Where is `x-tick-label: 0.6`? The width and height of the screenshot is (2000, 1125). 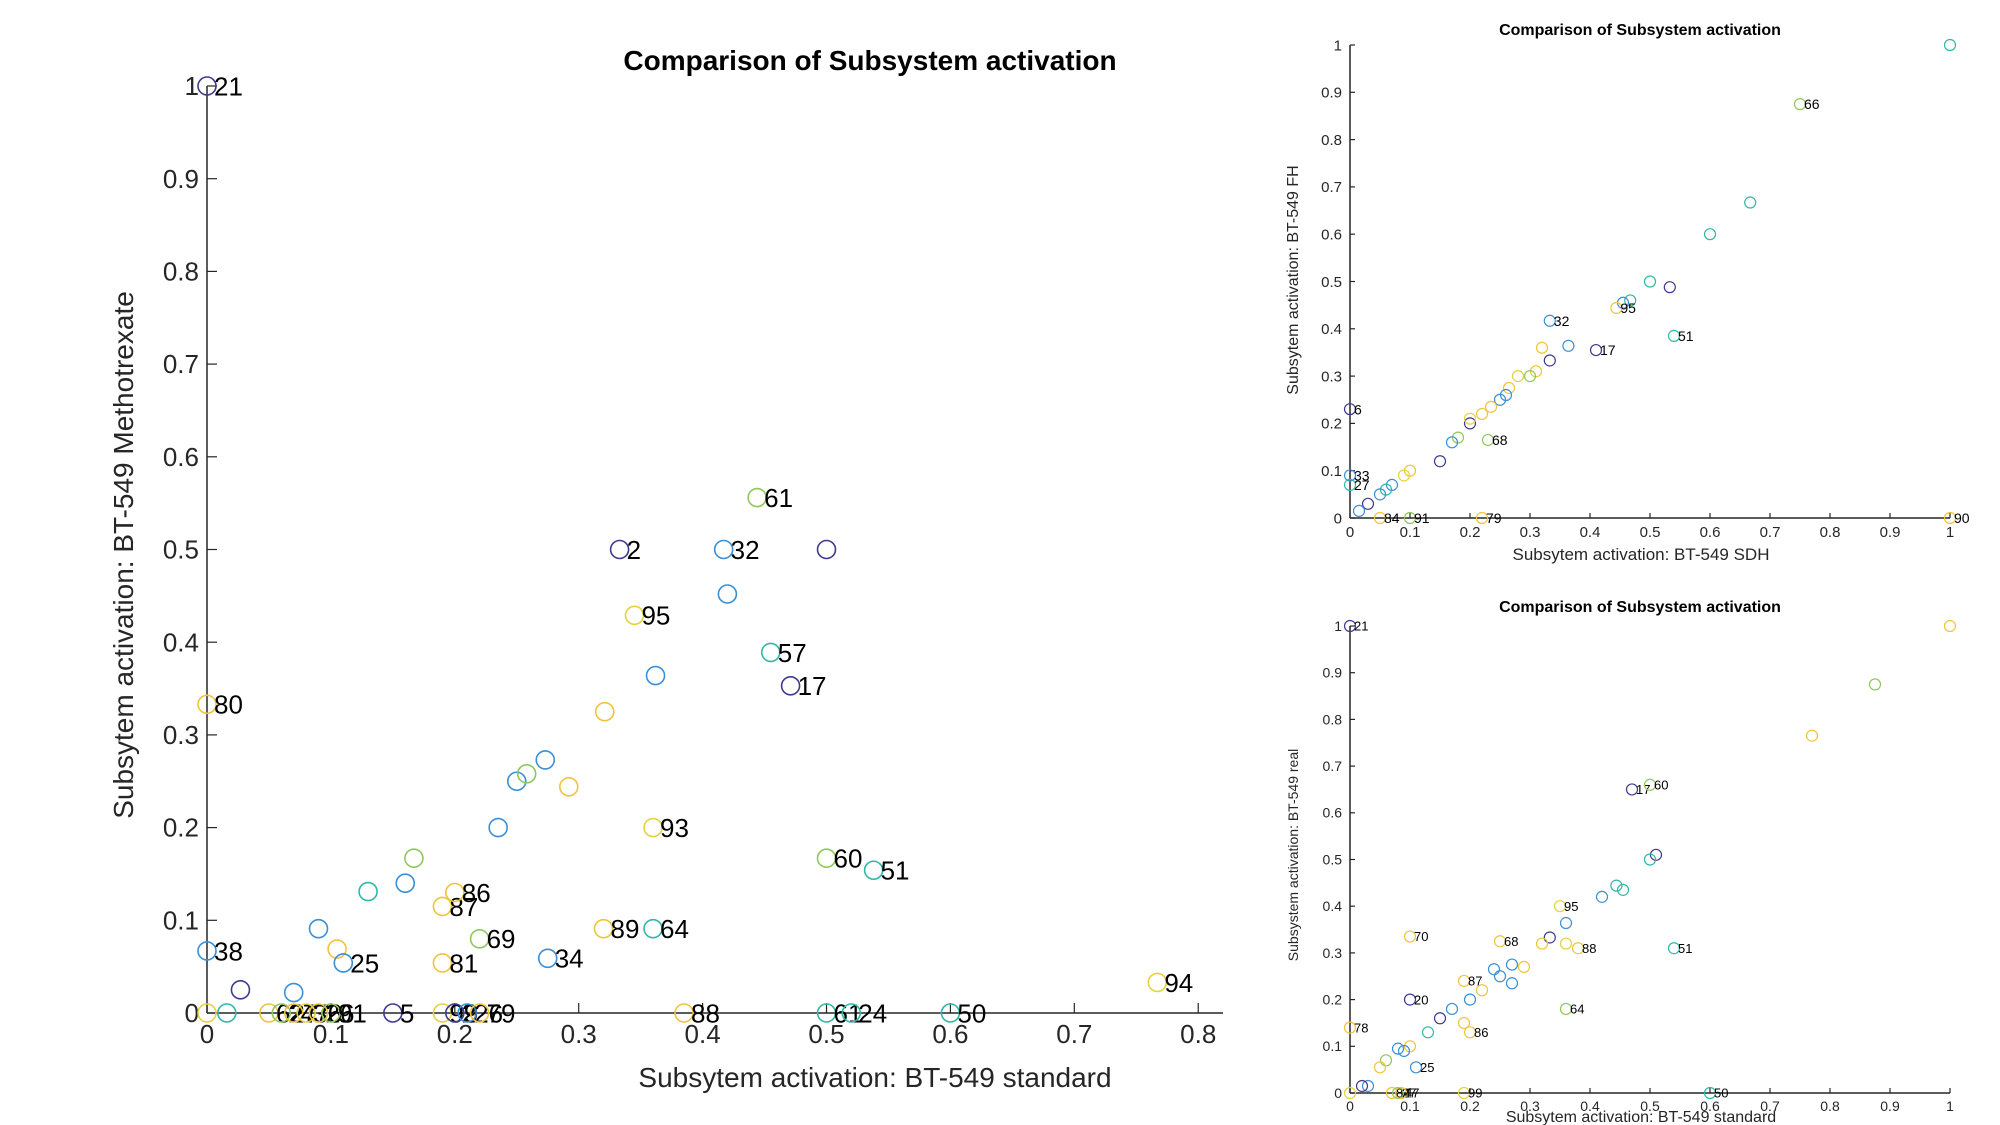 x-tick-label: 0.6 is located at coordinates (950, 1034).